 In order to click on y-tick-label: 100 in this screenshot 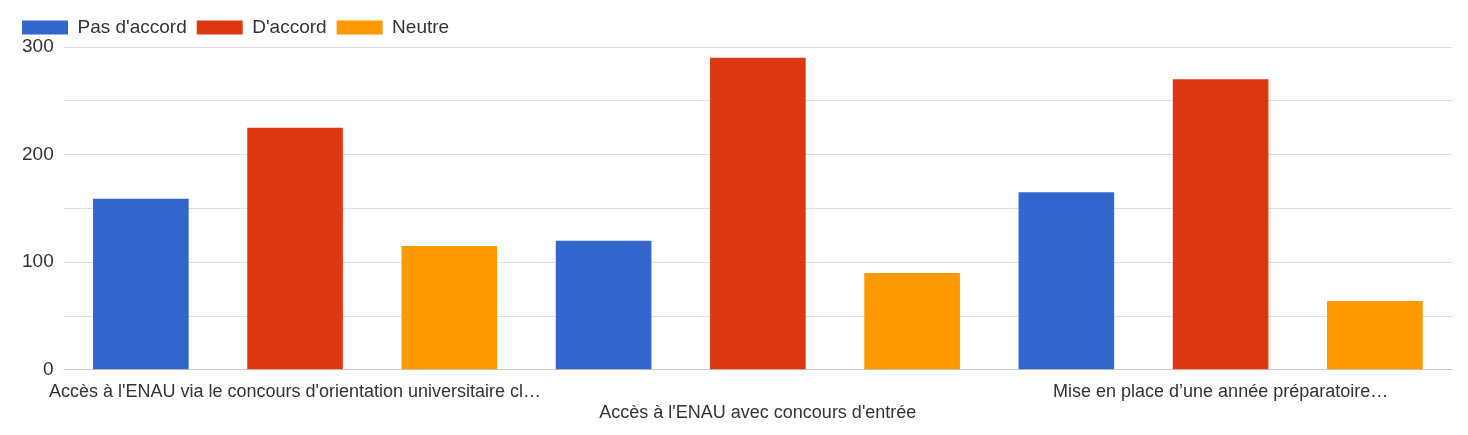, I will do `click(38, 261)`.